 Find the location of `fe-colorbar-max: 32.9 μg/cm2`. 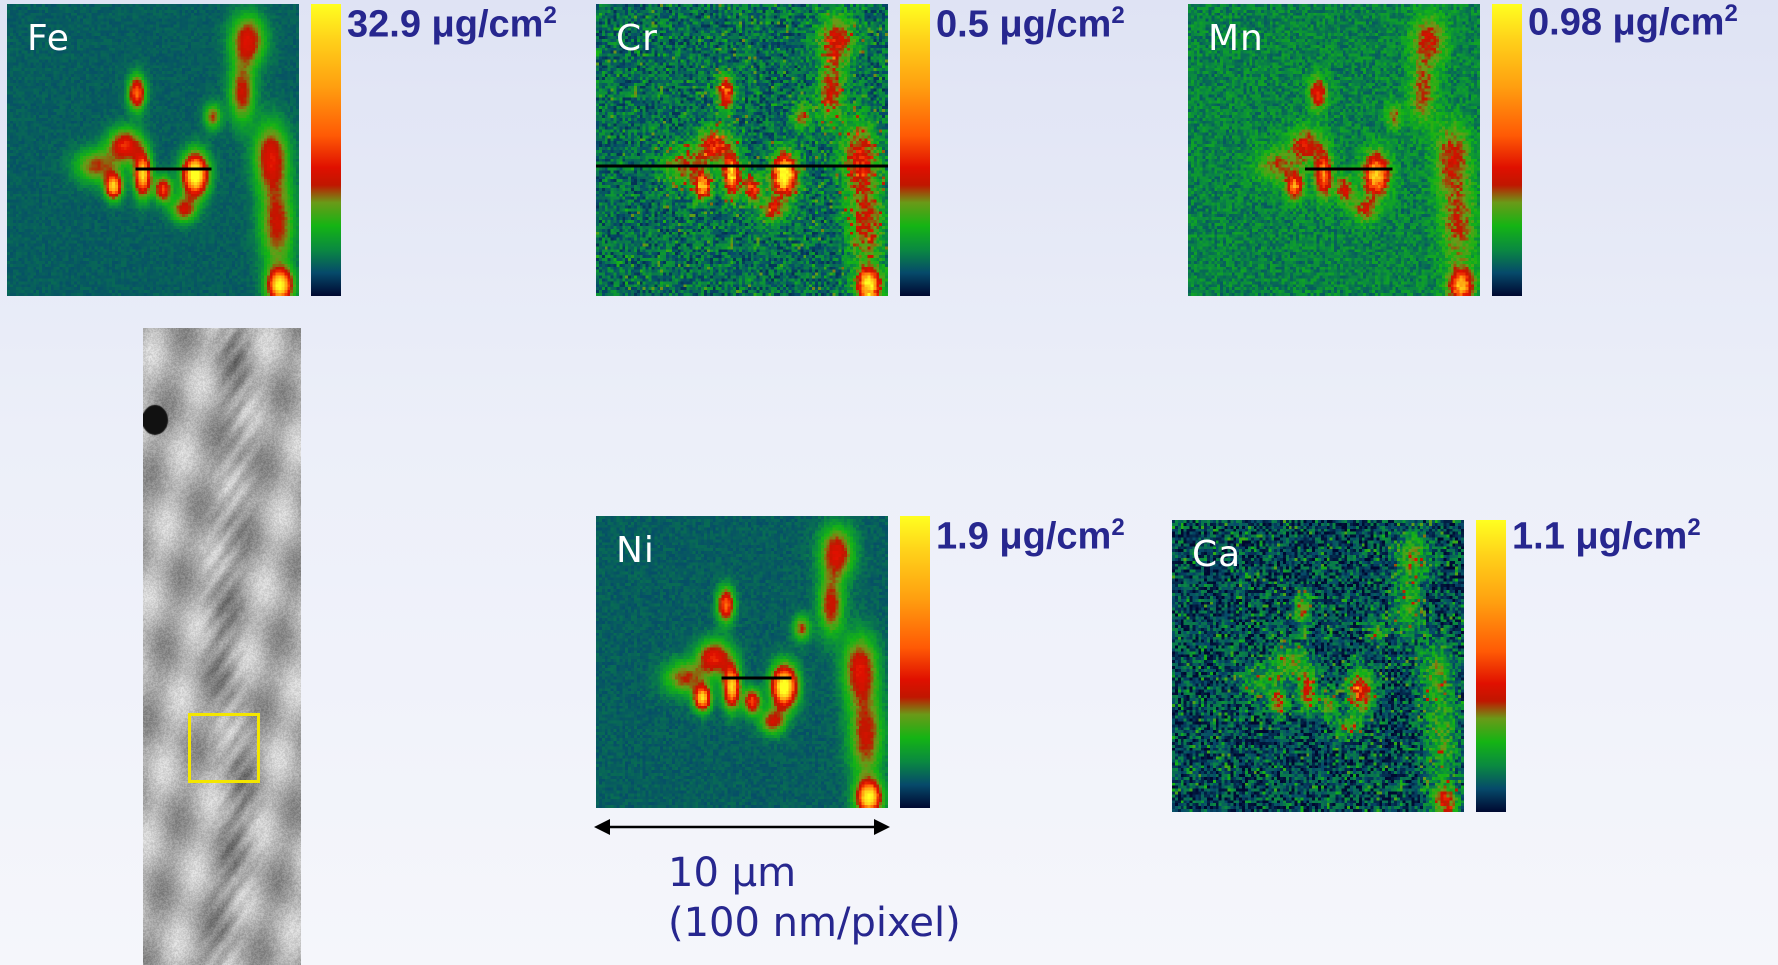

fe-colorbar-max: 32.9 μg/cm2 is located at coordinates (452, 24).